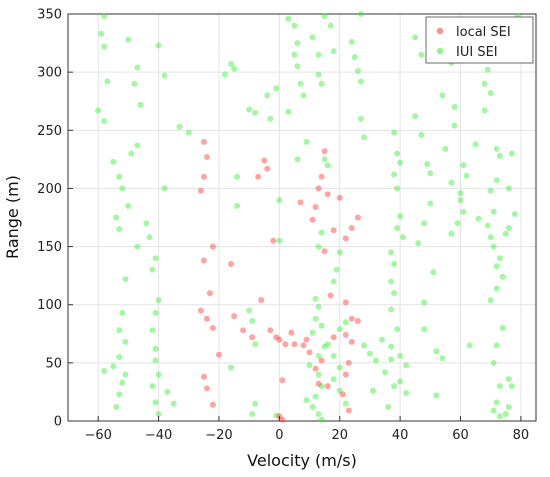  I want to click on legend-label-iui-sei: IUI SEI, so click(477, 52).